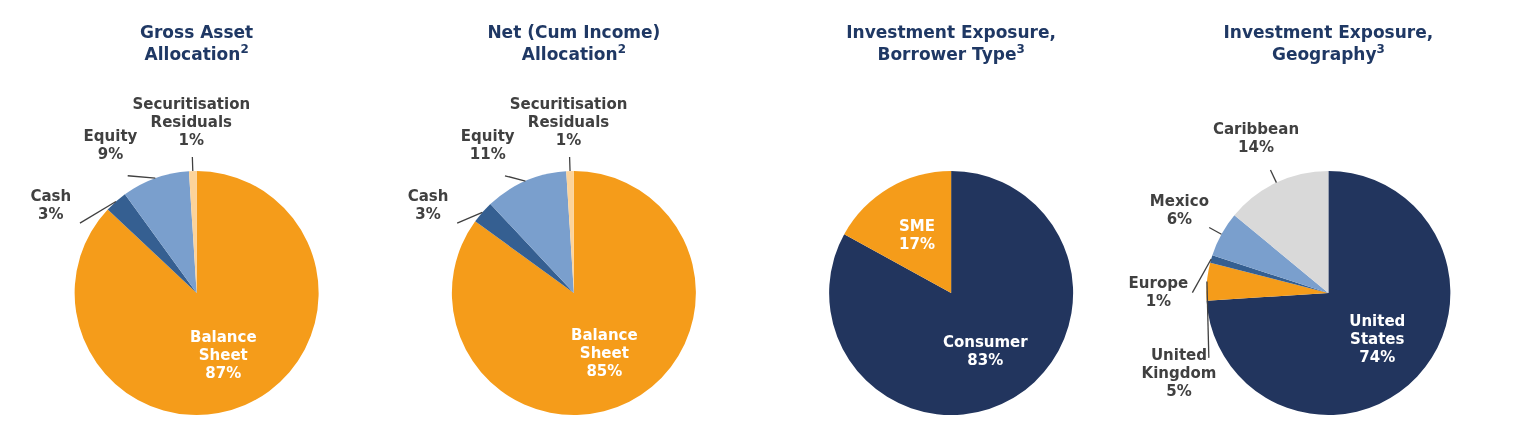 The width and height of the screenshot is (1525, 428). I want to click on slice-label: Europe, so click(1158, 282).